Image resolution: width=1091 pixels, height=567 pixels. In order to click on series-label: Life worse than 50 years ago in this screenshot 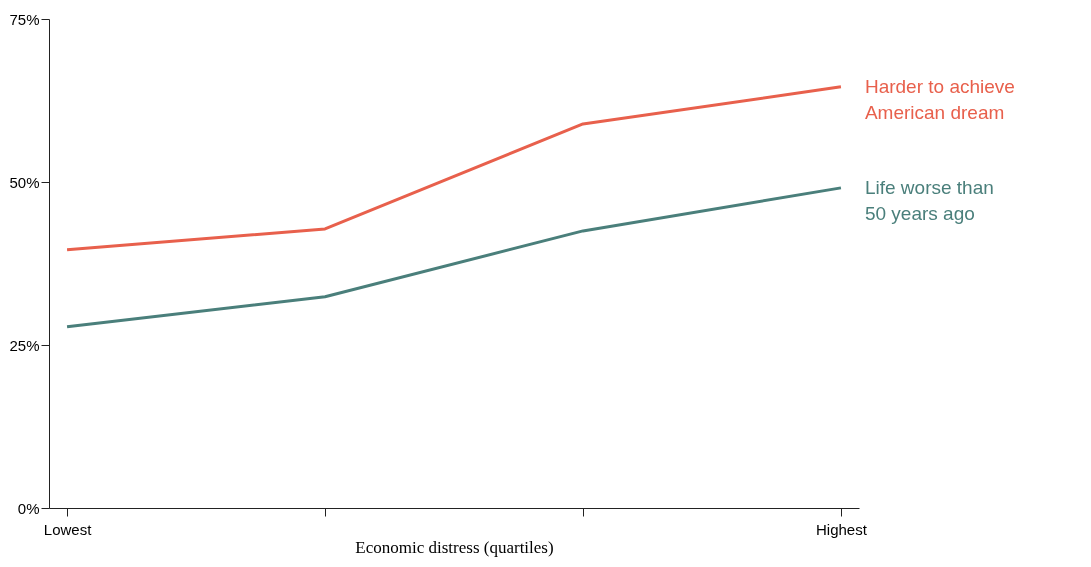, I will do `click(929, 200)`.